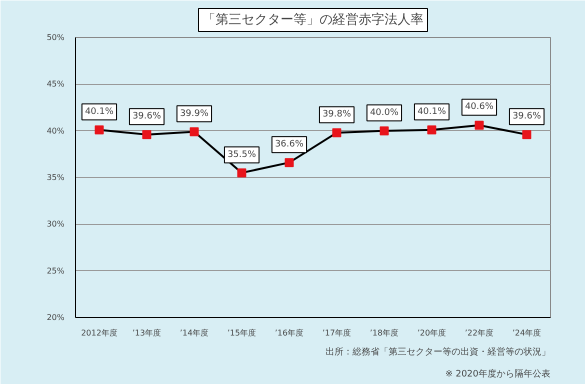 This screenshot has width=585, height=384. Describe the element at coordinates (498, 374) in the screenshot. I see `text: ※ 2020年度から隔年公表` at that location.